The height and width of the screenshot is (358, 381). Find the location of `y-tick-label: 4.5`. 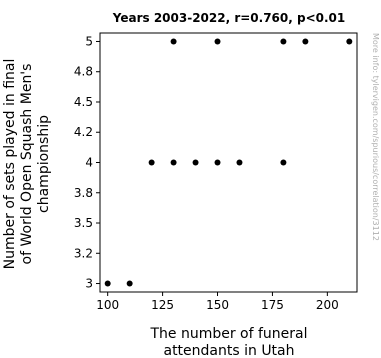

y-tick-label: 4.5 is located at coordinates (83, 102).